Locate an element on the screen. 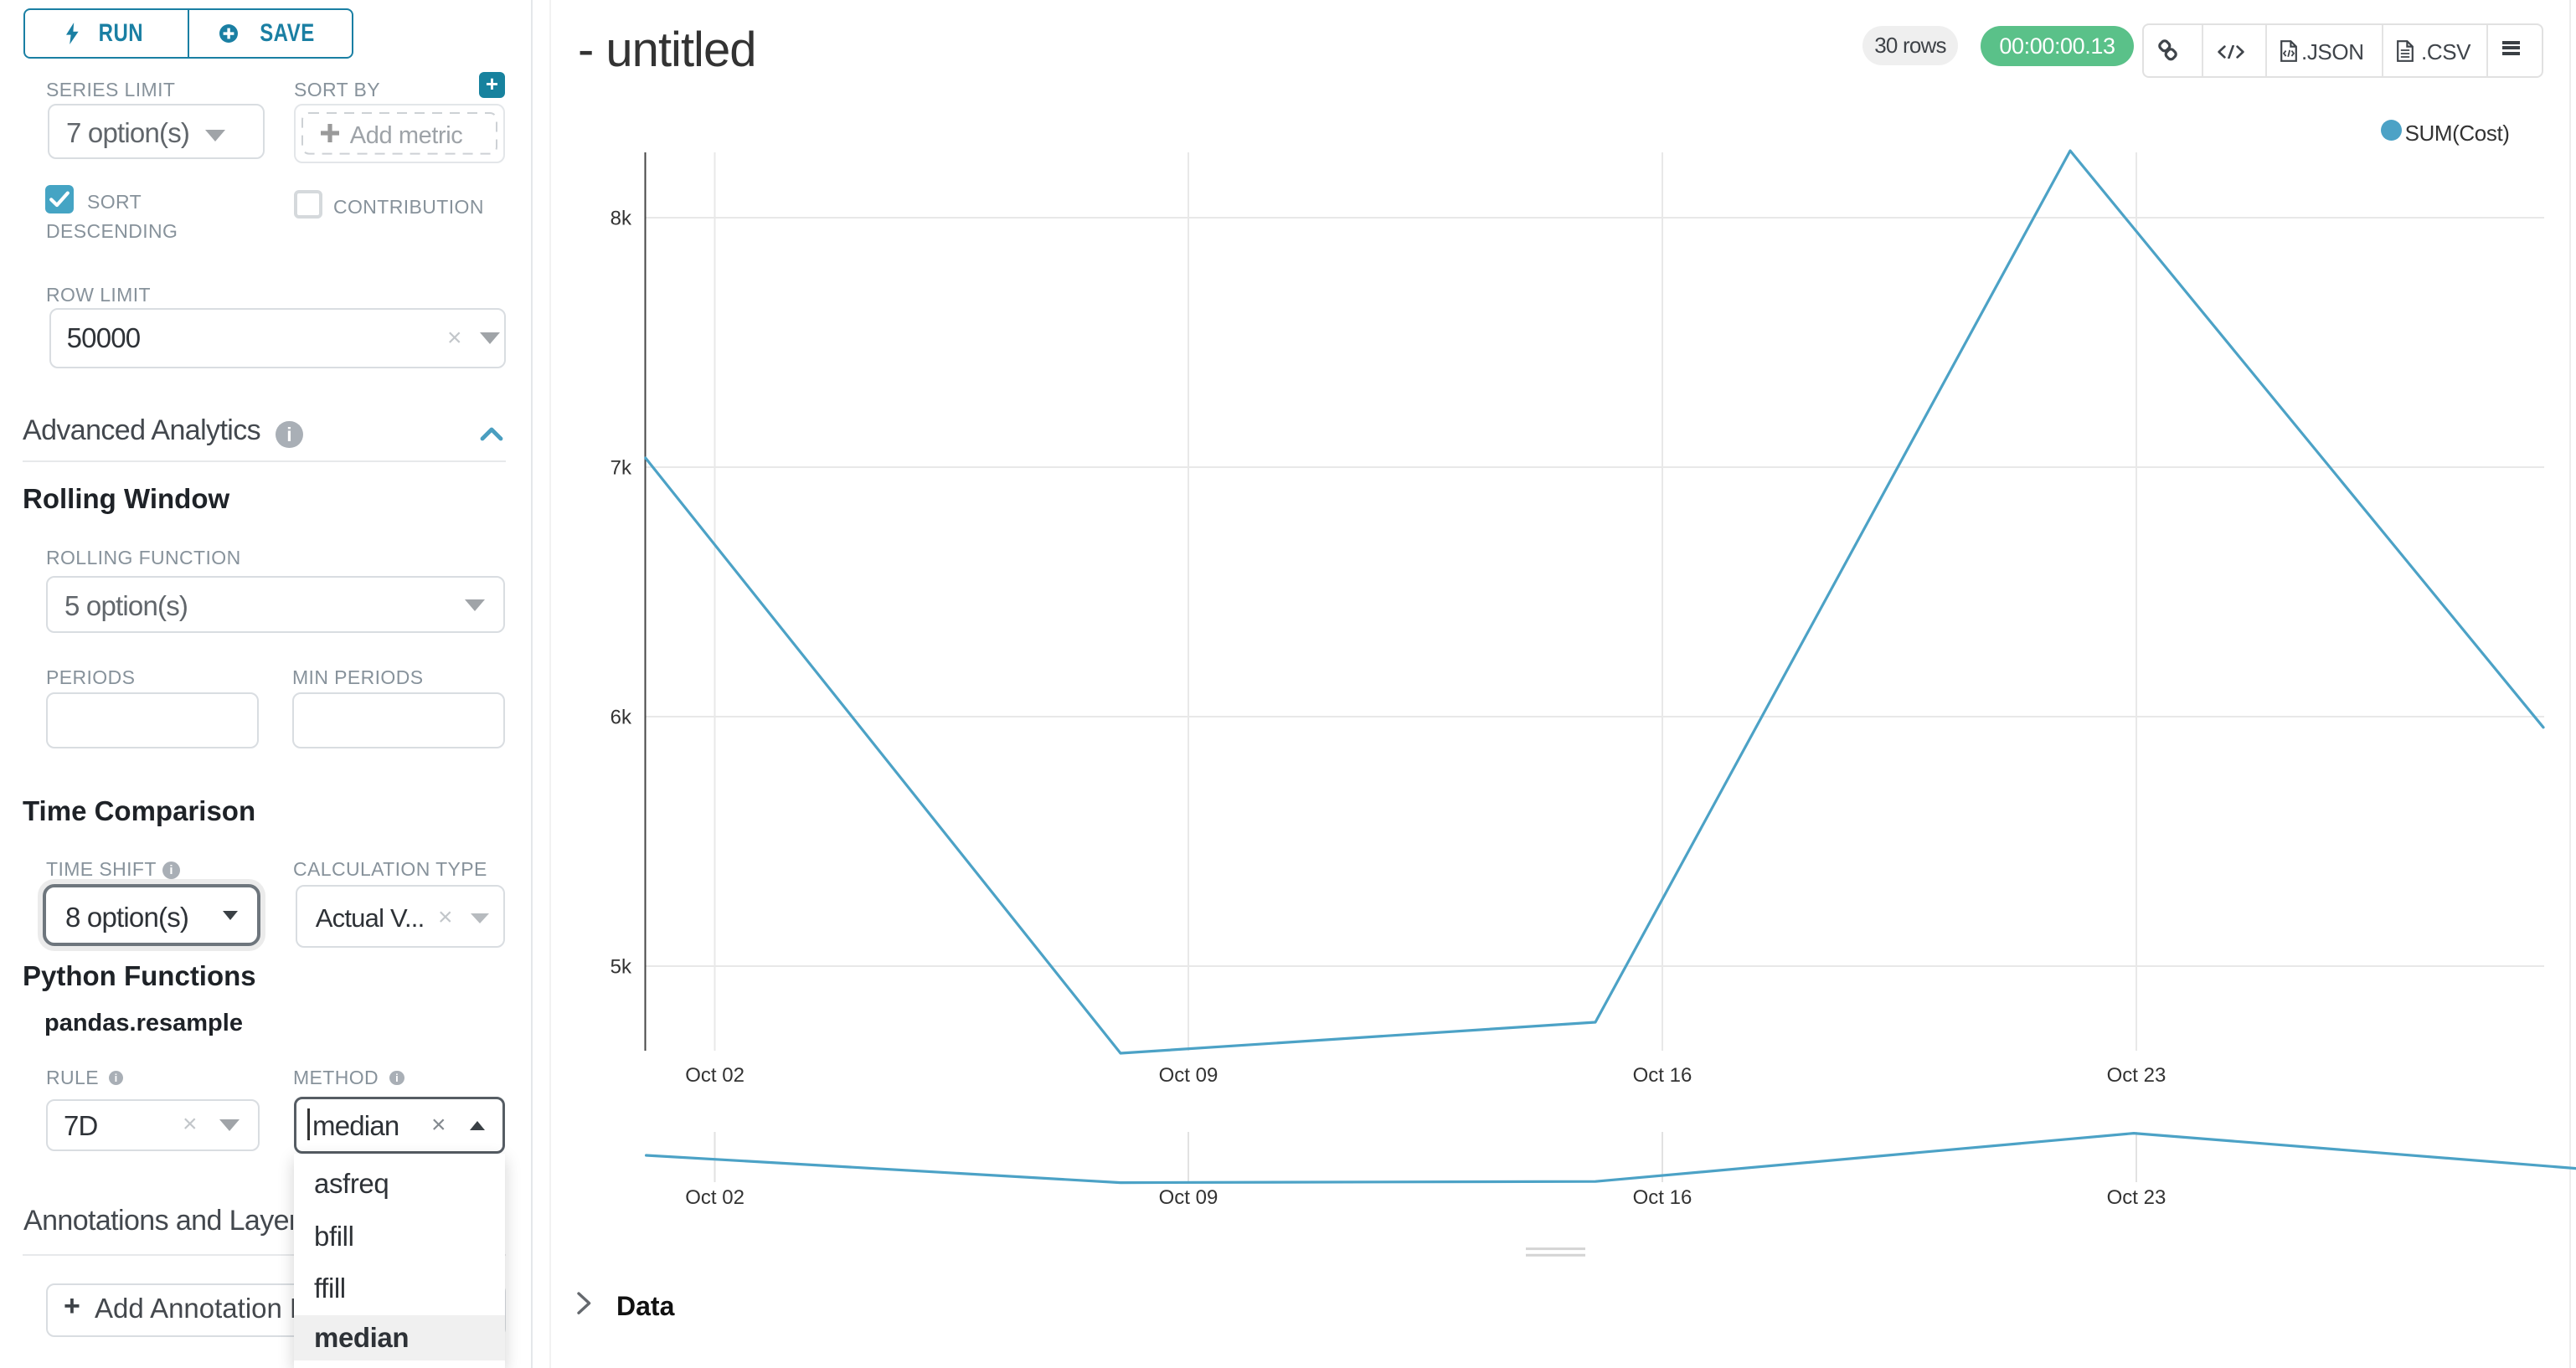  svg-text: 6k is located at coordinates (621, 718).